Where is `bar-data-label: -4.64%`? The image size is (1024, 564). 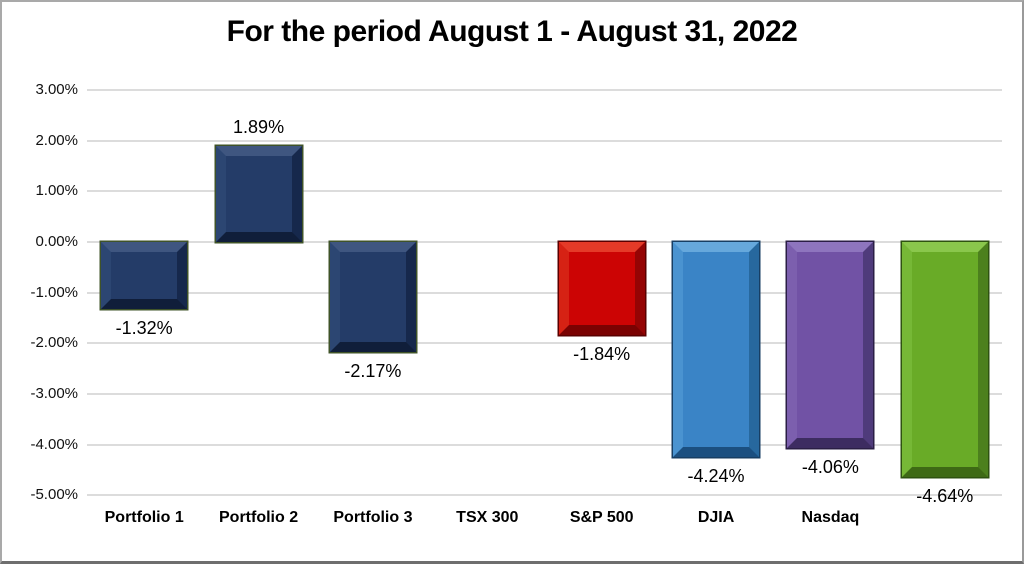 bar-data-label: -4.64% is located at coordinates (945, 495).